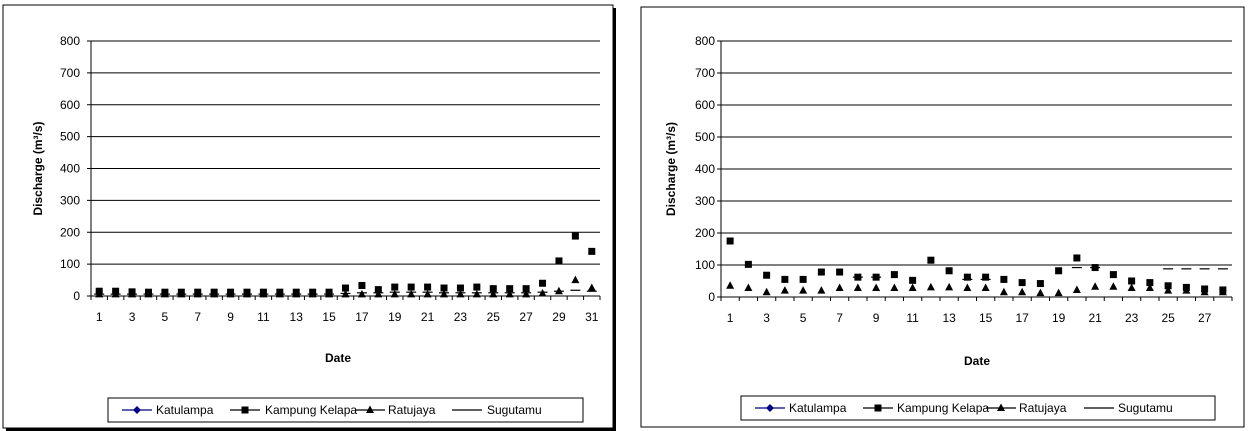 The width and height of the screenshot is (1249, 431). Describe the element at coordinates (70, 200) in the screenshot. I see `y-tick-label: 300` at that location.